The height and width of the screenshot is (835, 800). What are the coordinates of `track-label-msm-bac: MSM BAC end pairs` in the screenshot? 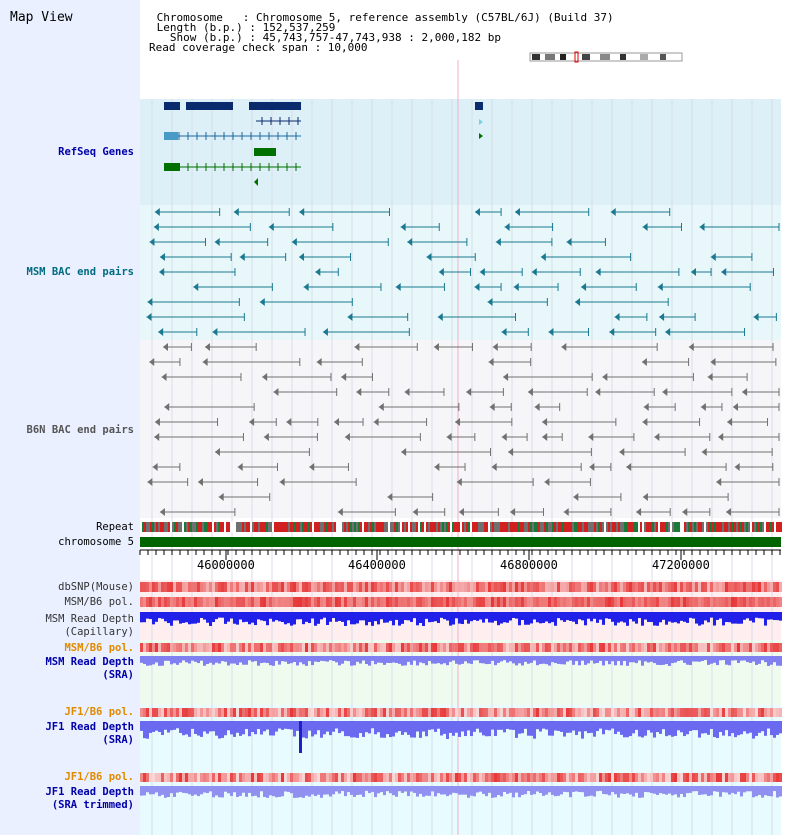 It's located at (80, 272).